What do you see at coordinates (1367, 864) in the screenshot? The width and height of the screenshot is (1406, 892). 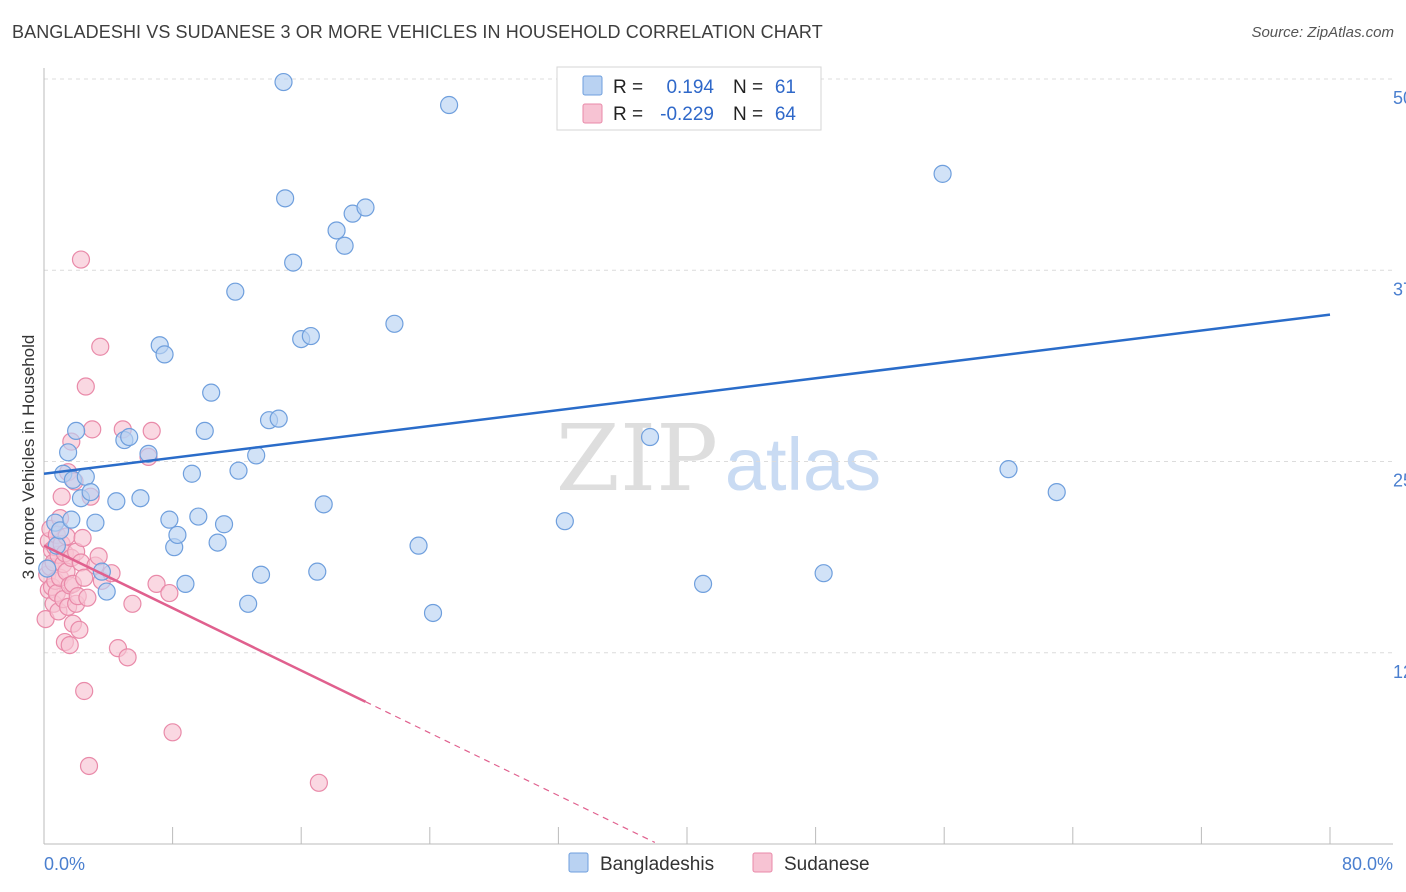 I see `x-tick-label-max: 80.0%` at bounding box center [1367, 864].